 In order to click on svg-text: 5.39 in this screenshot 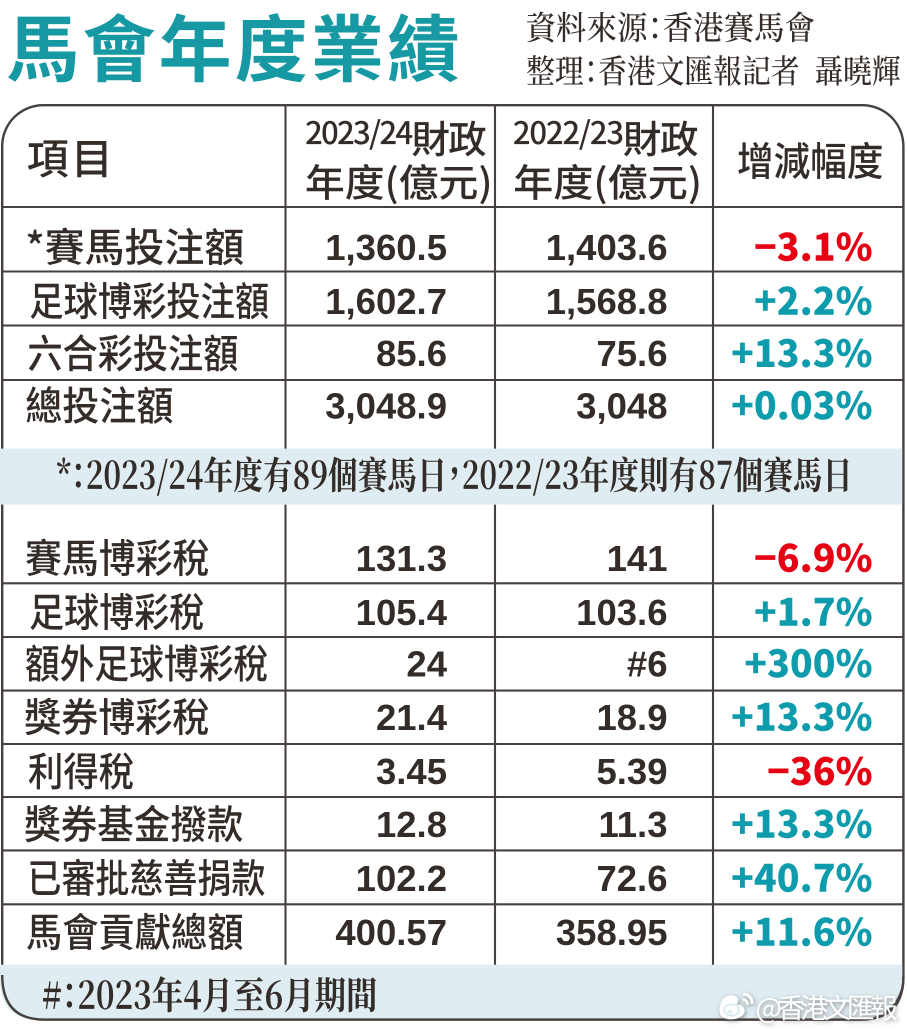, I will do `click(631, 771)`.